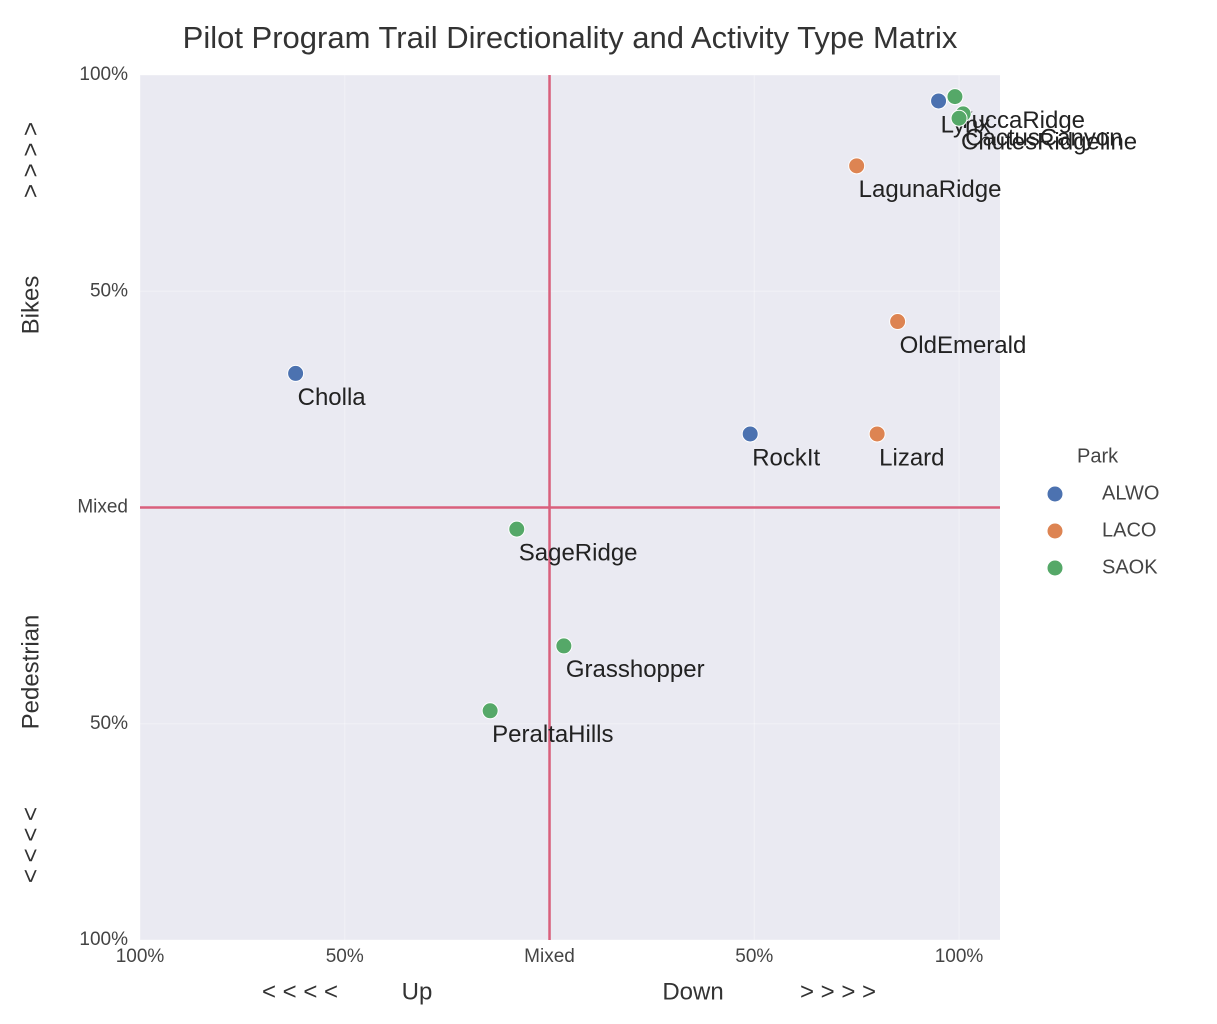 This screenshot has height=1024, width=1217. What do you see at coordinates (30, 845) in the screenshot?
I see `y-axis-label: < < < <` at bounding box center [30, 845].